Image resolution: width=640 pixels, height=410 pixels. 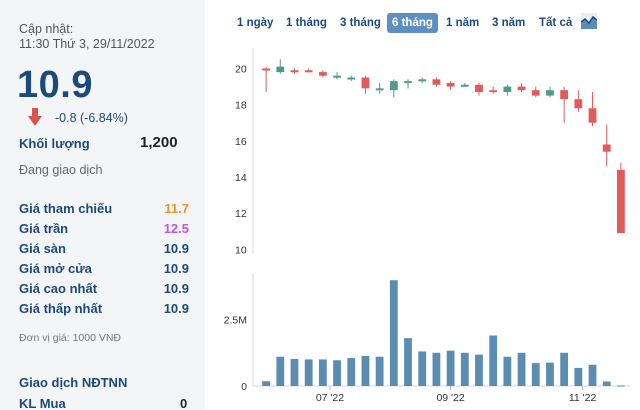 What do you see at coordinates (589, 21) in the screenshot?
I see `chart-type-icon` at bounding box center [589, 21].